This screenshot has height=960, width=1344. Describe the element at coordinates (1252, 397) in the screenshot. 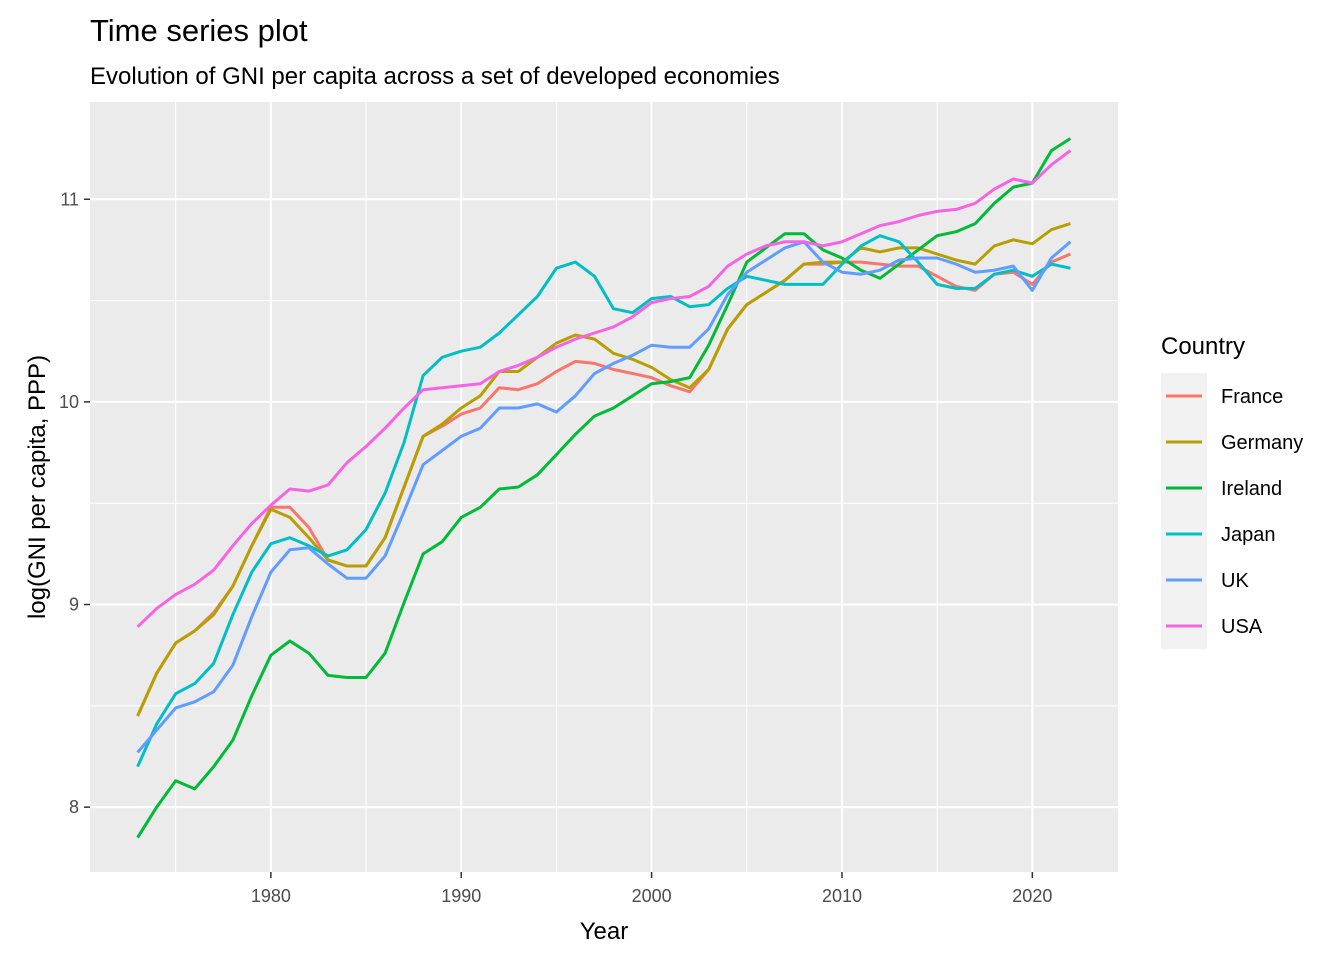

I see `legend-label-france: France` at that location.